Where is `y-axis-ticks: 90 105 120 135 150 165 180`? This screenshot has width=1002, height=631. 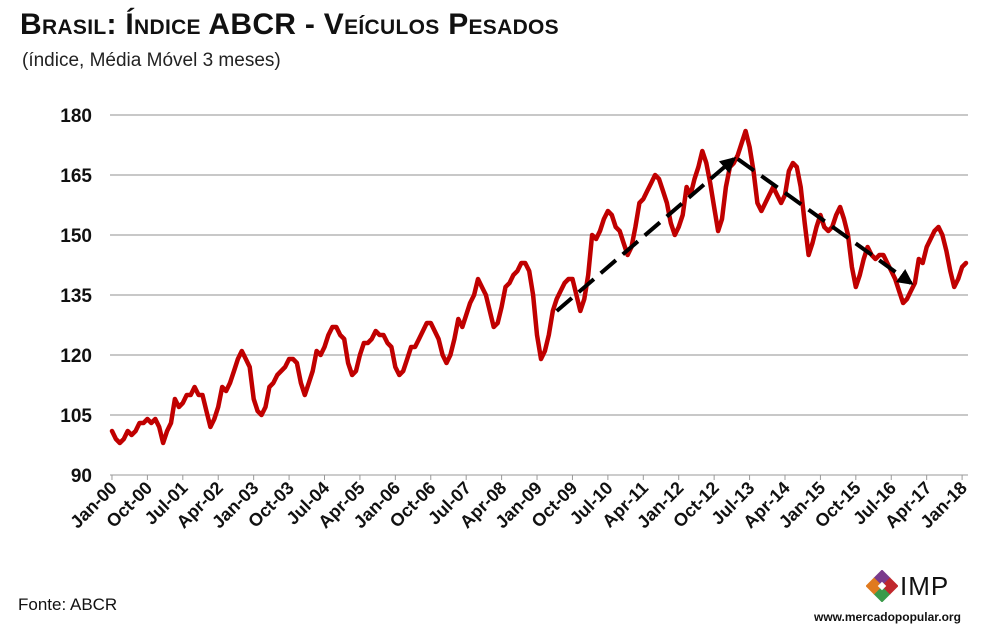
y-axis-ticks: 90 105 120 135 150 165 180 is located at coordinates (76, 296).